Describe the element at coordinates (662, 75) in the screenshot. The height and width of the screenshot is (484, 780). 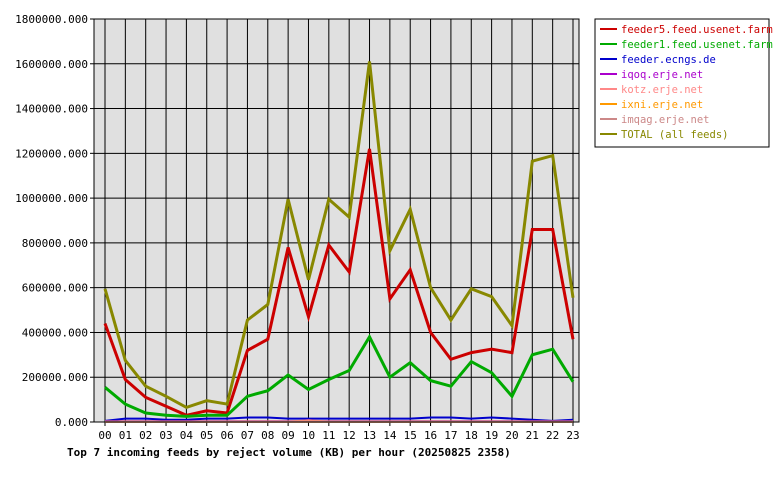
I see `legend-label: iqoq.erje.net` at that location.